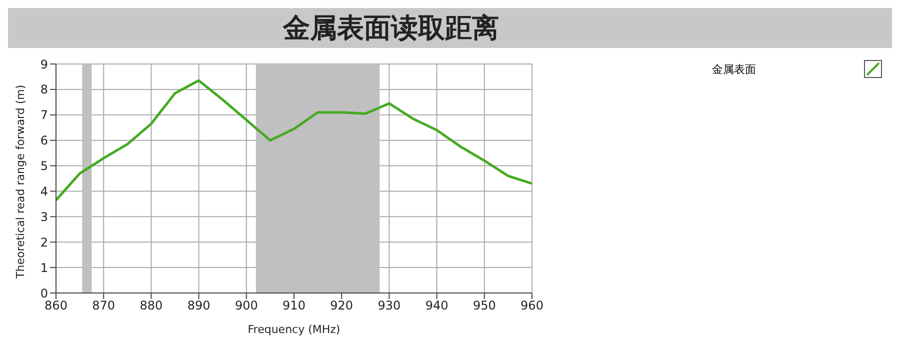 Image resolution: width=900 pixels, height=355 pixels. I want to click on y-tick-label: 6, so click(44, 141).